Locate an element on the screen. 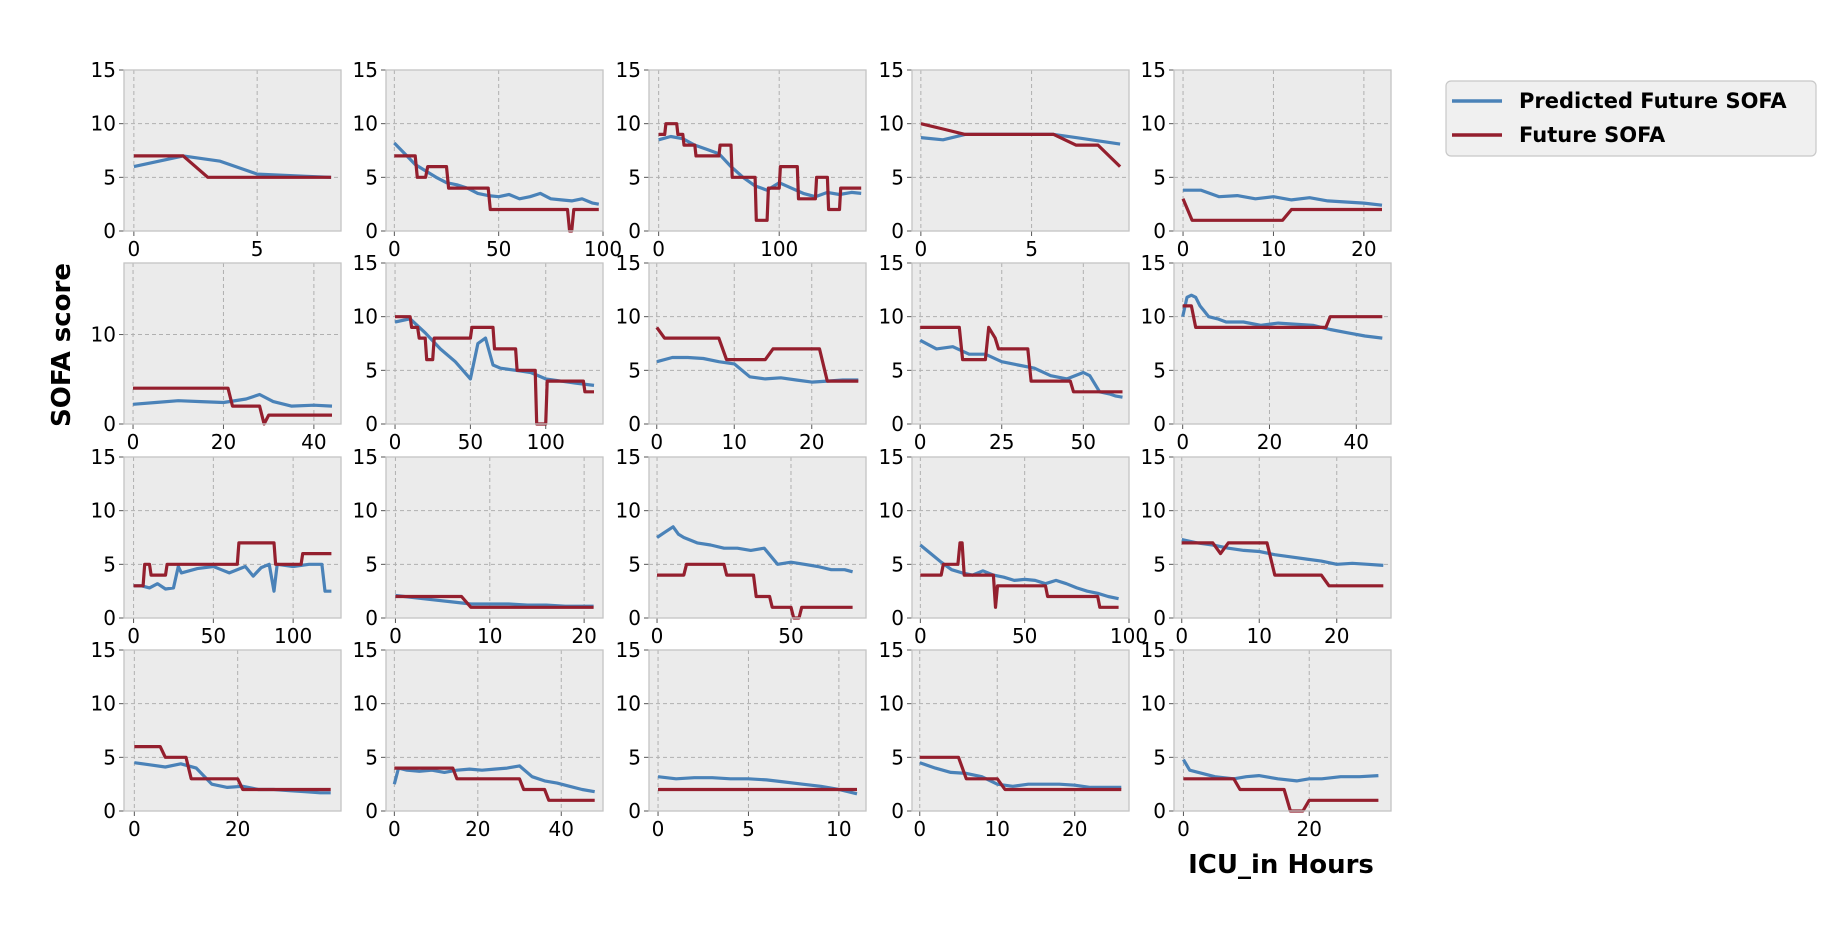 The height and width of the screenshot is (926, 1822). panel-1: 0 5 0 5 10 15 is located at coordinates (216, 159).